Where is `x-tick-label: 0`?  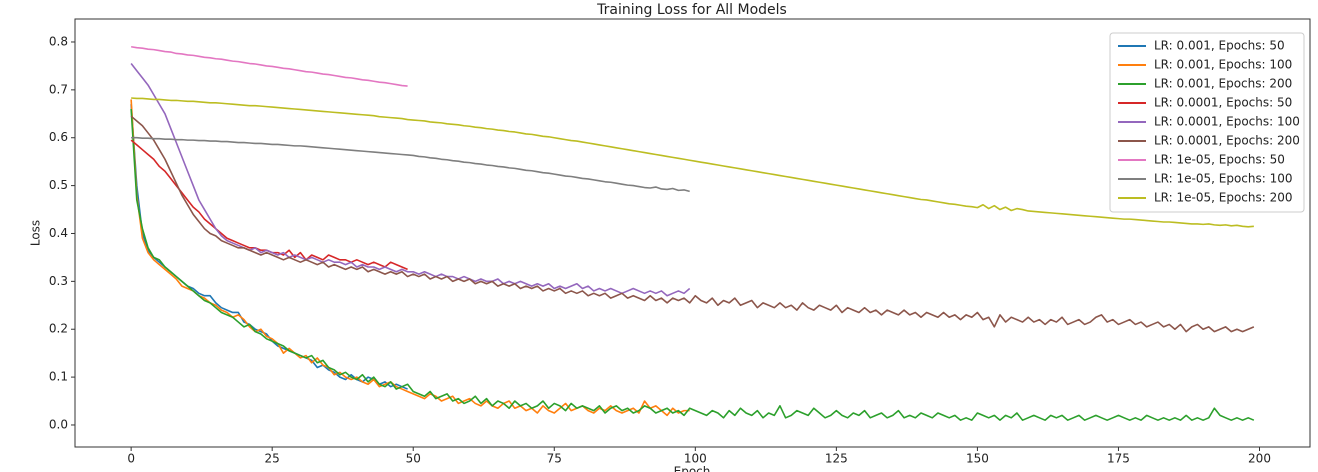 x-tick-label: 0 is located at coordinates (131, 459).